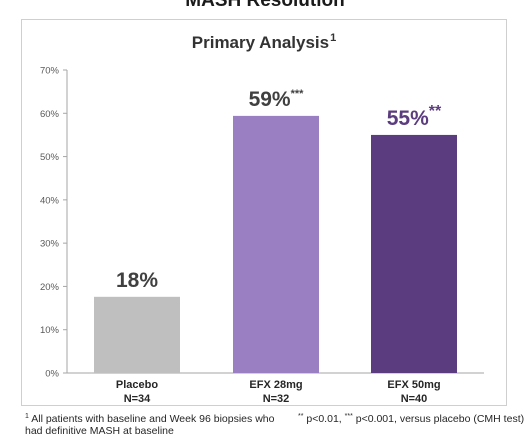 This screenshot has width=530, height=442. What do you see at coordinates (301, 416) in the screenshot?
I see `footnote-sig-marker-2: **` at bounding box center [301, 416].